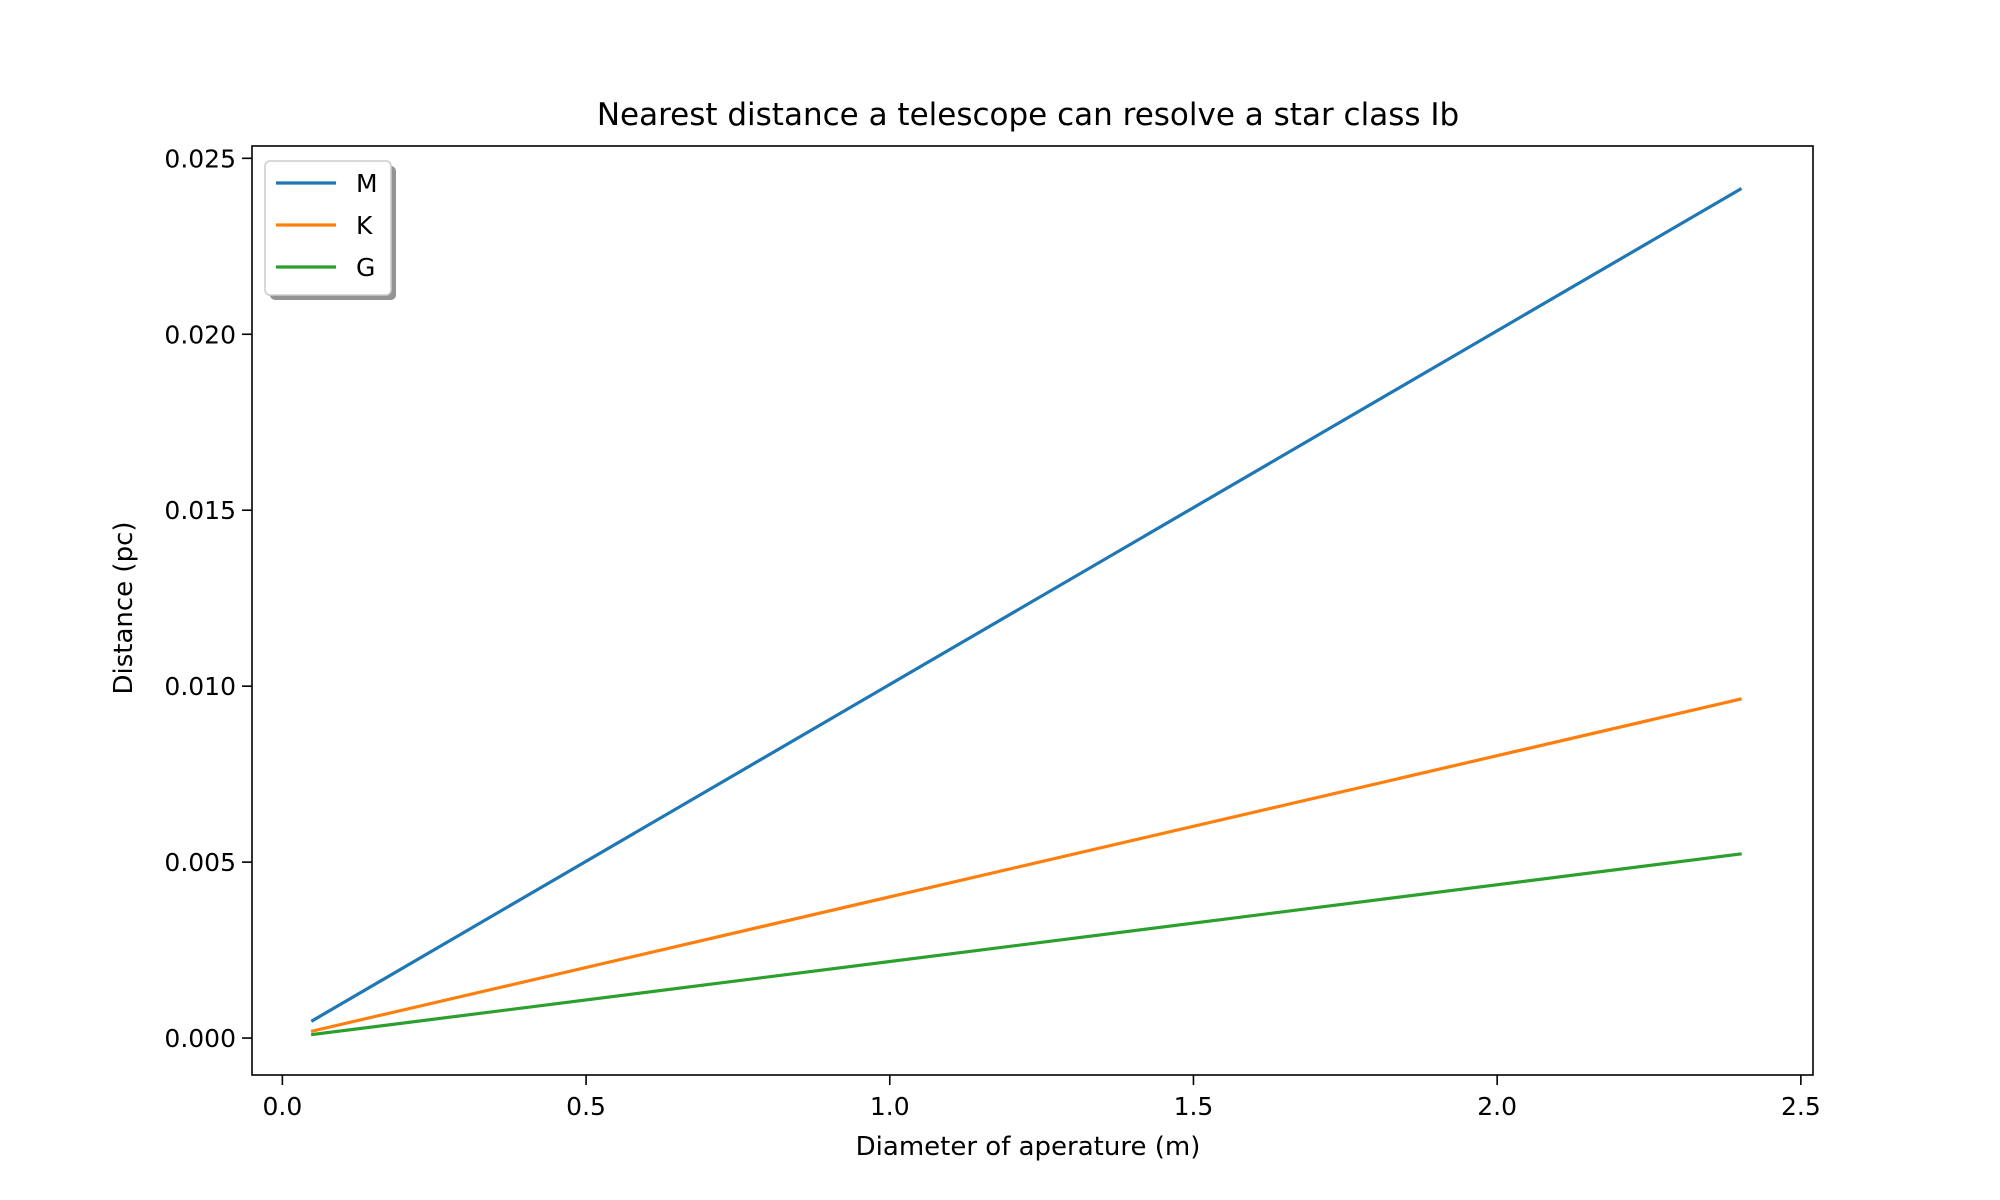 The width and height of the screenshot is (2000, 1200). I want to click on x-tick-label: 0.0, so click(282, 1106).